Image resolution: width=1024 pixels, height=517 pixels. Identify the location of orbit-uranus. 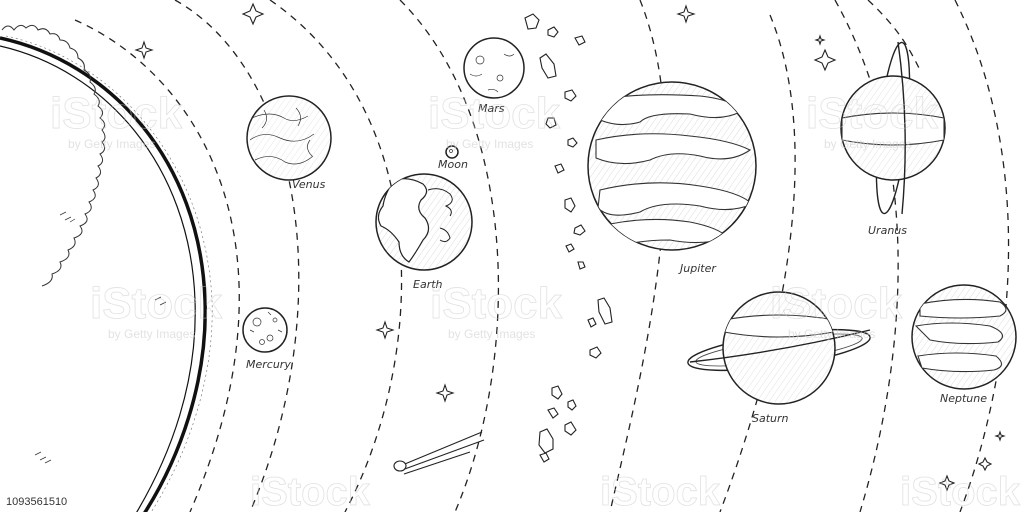
(866, 256).